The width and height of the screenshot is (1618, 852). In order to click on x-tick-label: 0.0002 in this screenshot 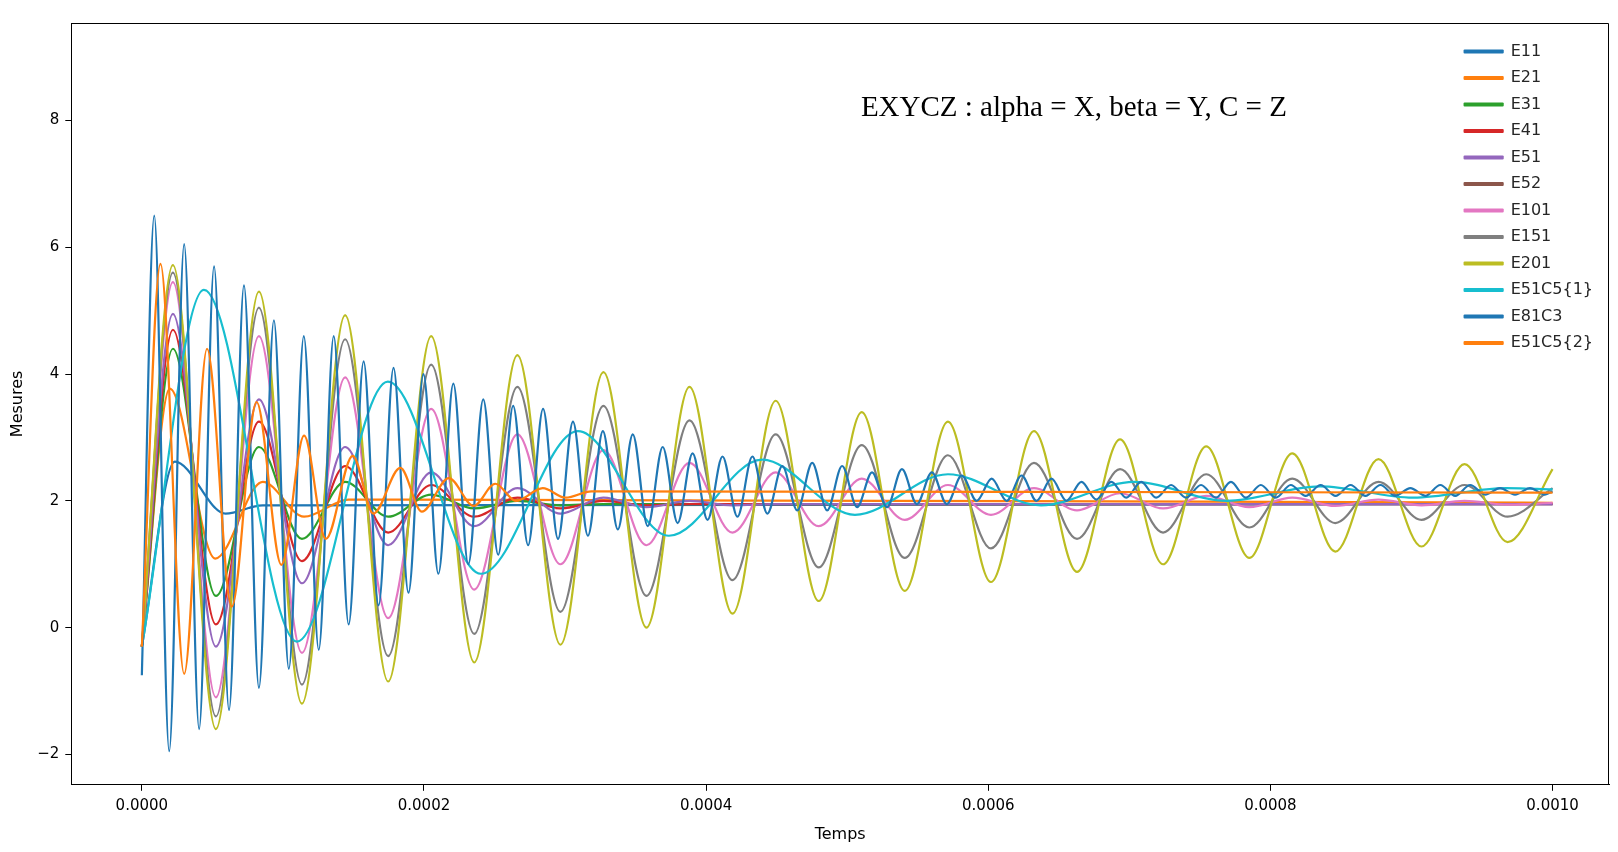, I will do `click(424, 804)`.